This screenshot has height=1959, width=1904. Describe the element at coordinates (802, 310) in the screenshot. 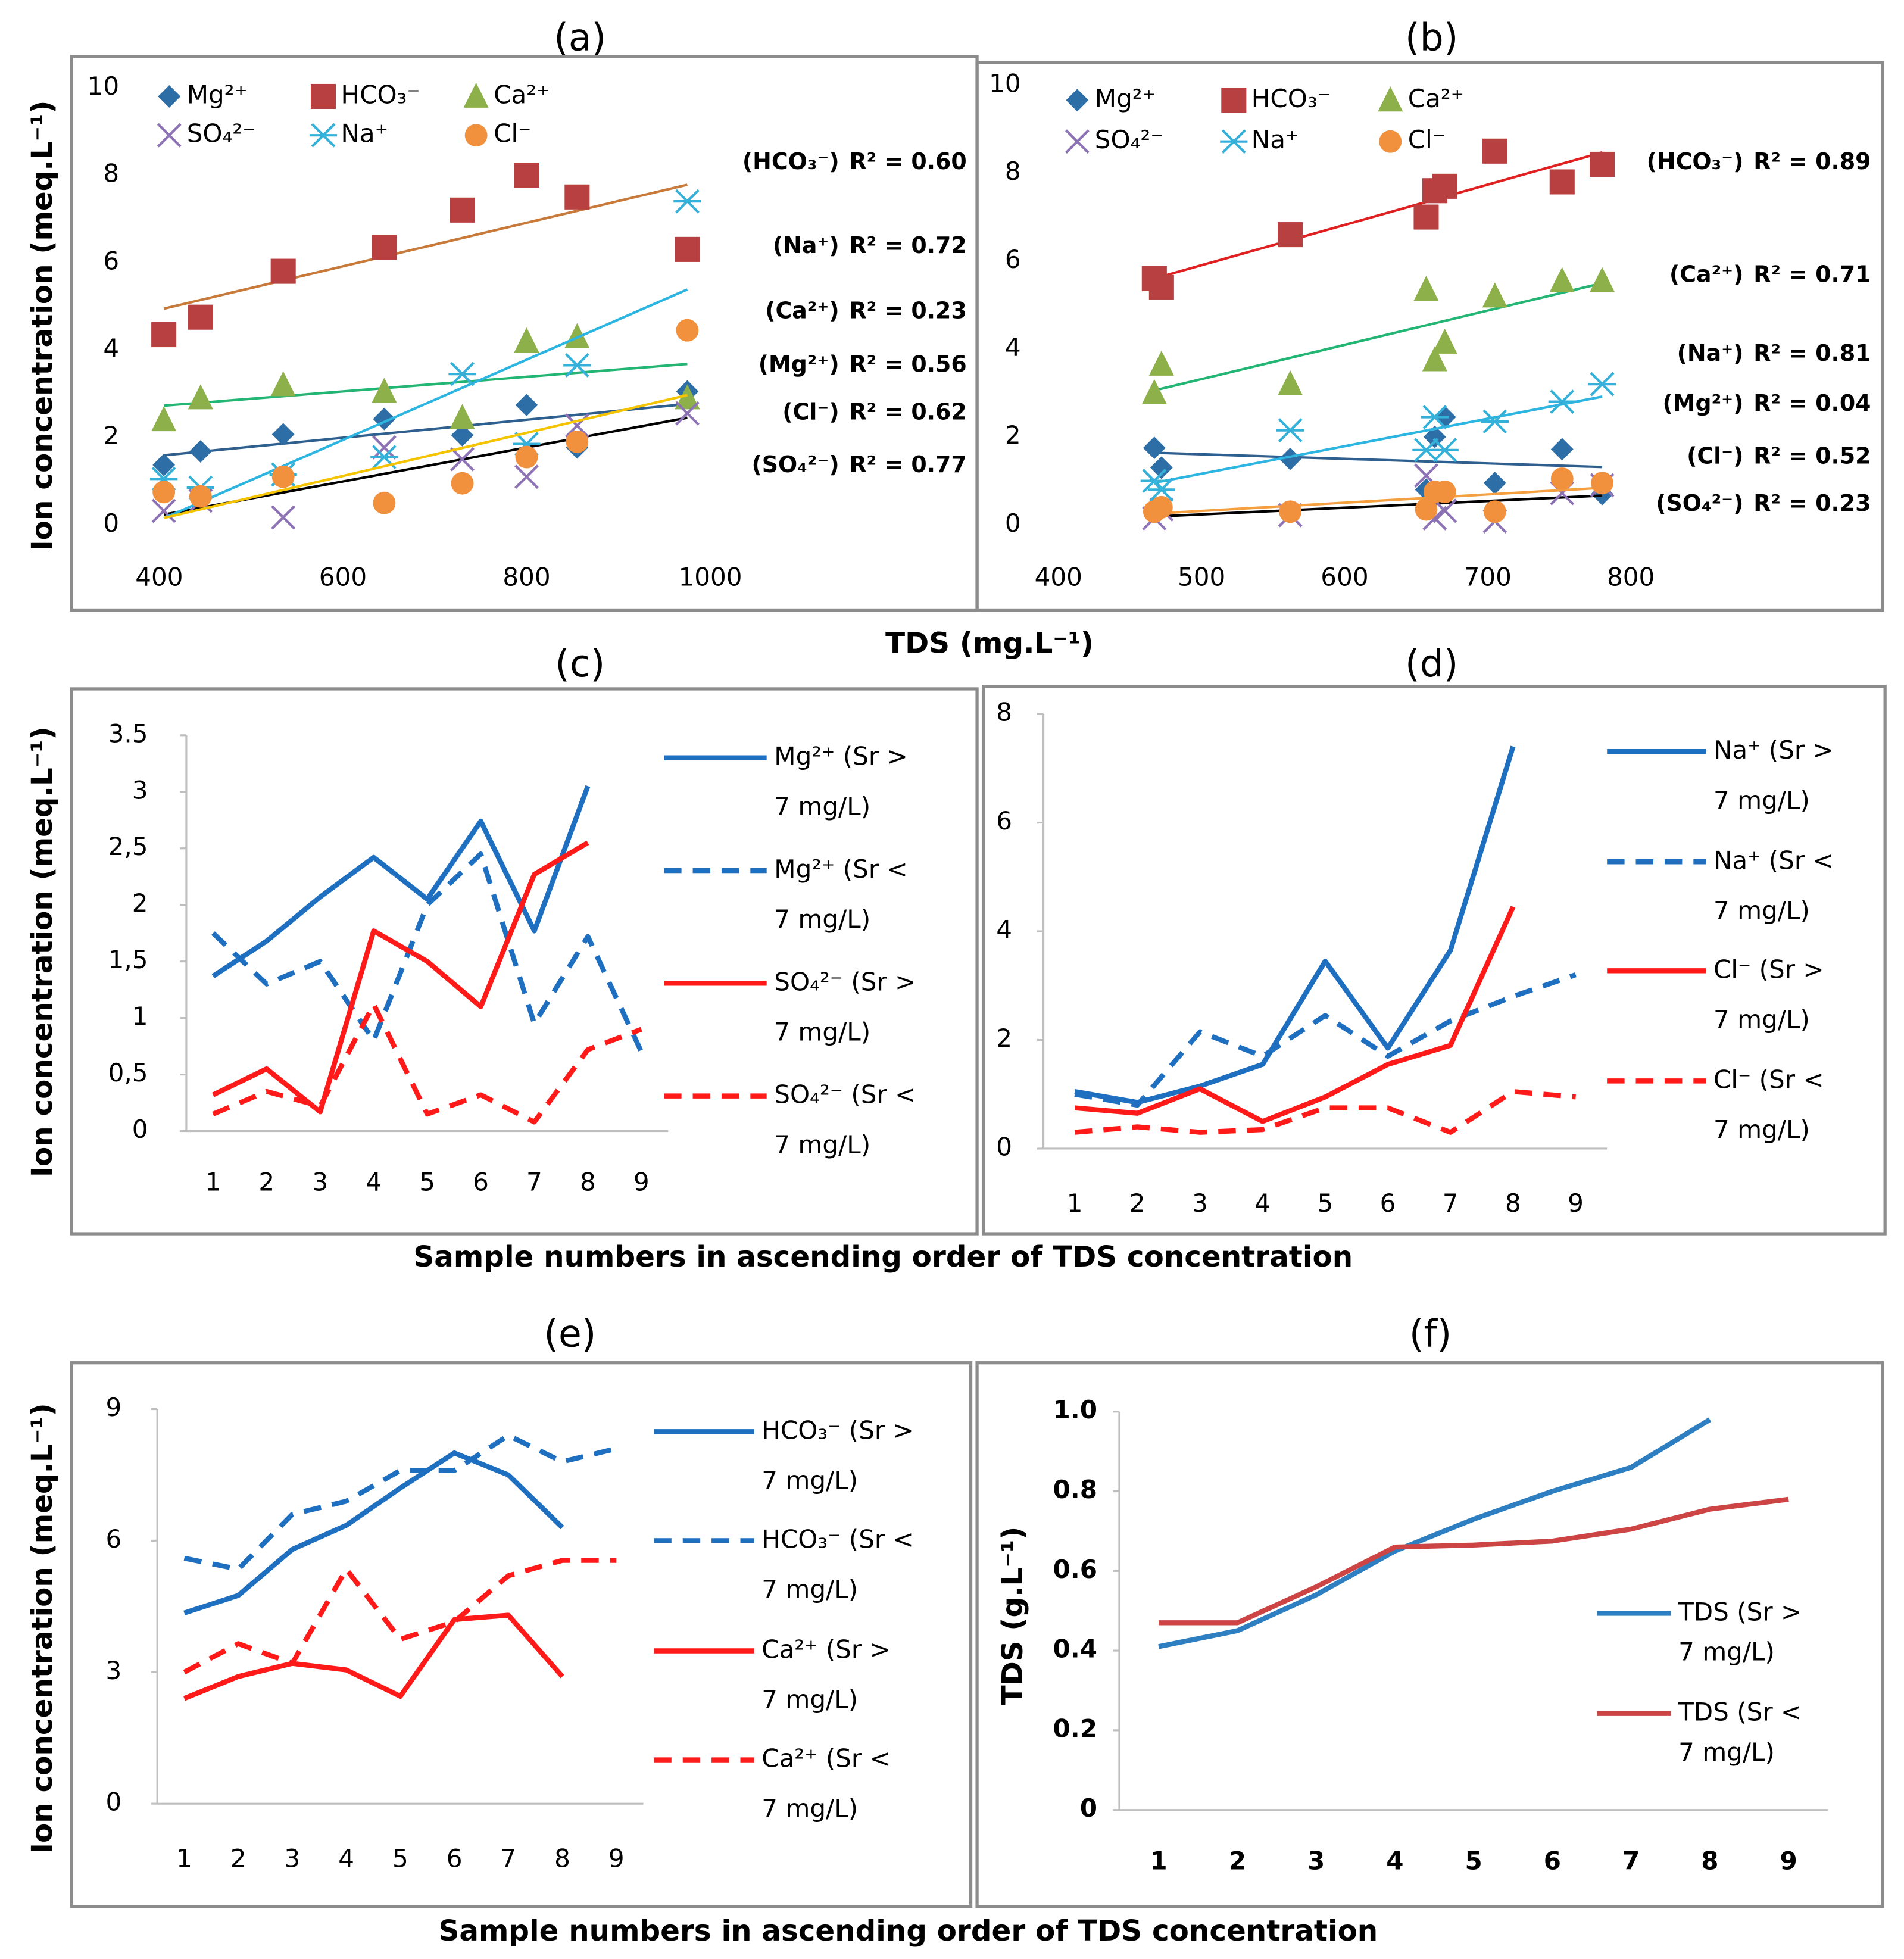

I see `annotation-label: (Ca²⁺)` at that location.